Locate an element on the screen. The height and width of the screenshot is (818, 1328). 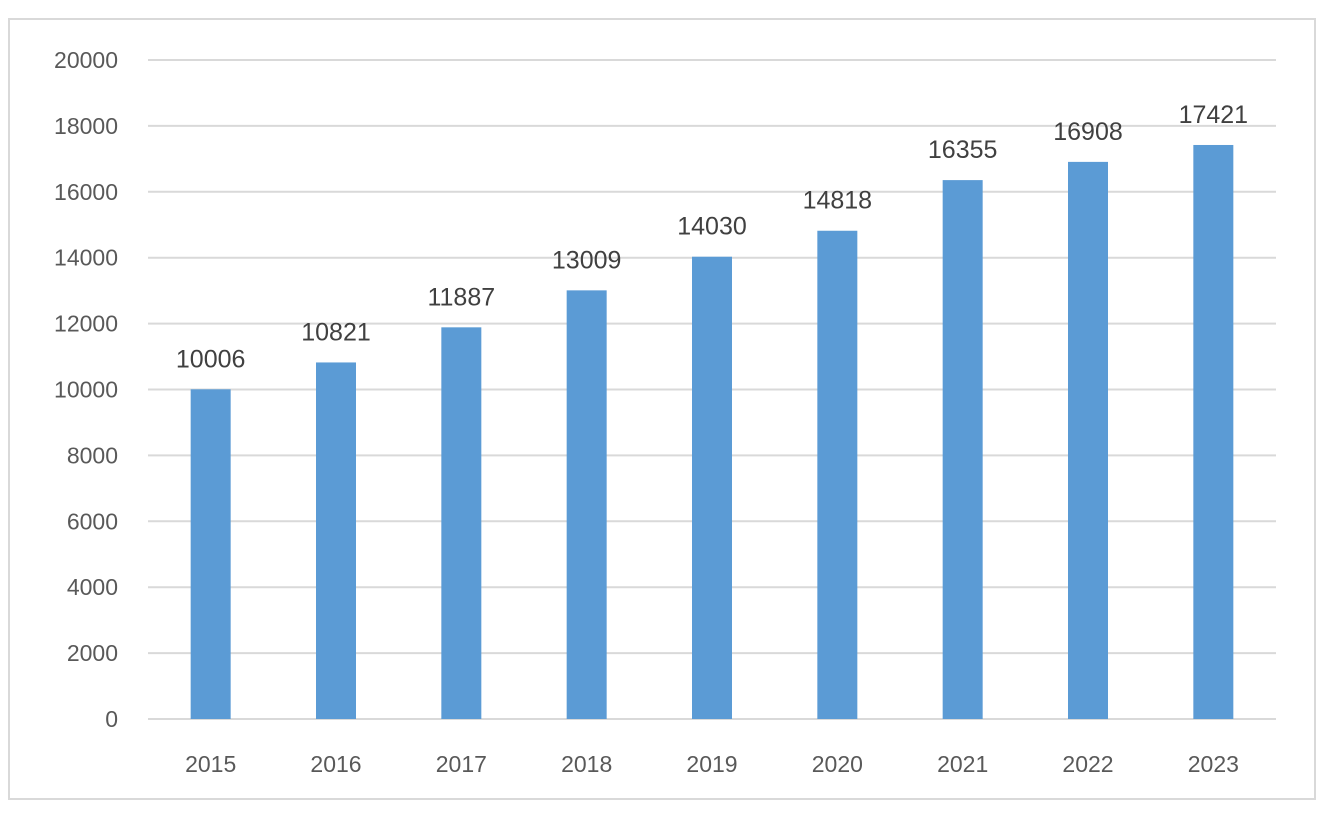
x-tick-label: 2019 is located at coordinates (711, 764).